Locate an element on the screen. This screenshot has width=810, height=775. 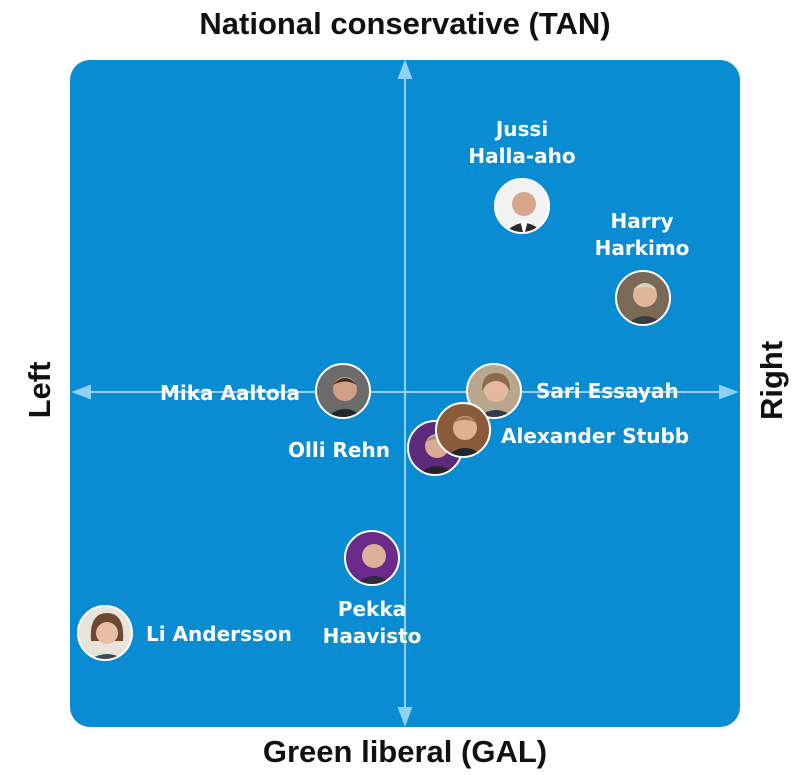
axis-title-right: Right is located at coordinates (771, 380).